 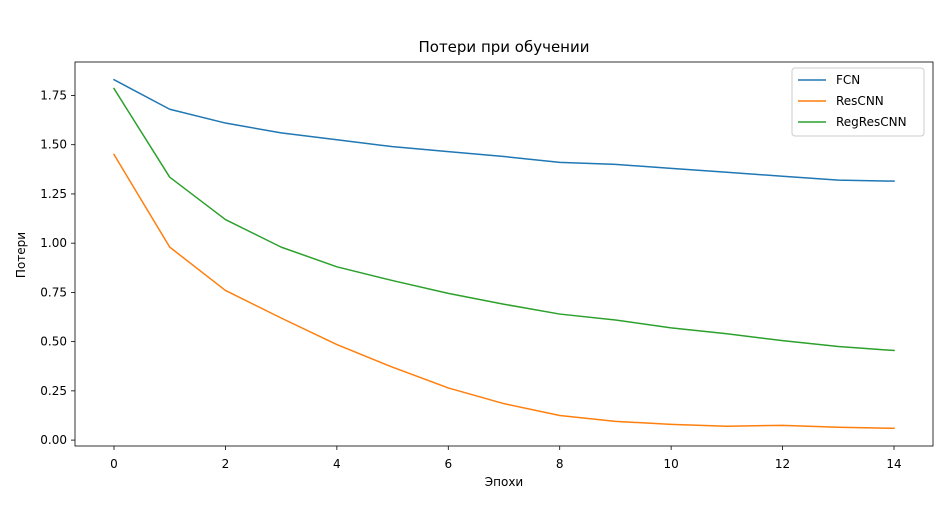 I want to click on x-tick-label: 2, so click(x=226, y=464).